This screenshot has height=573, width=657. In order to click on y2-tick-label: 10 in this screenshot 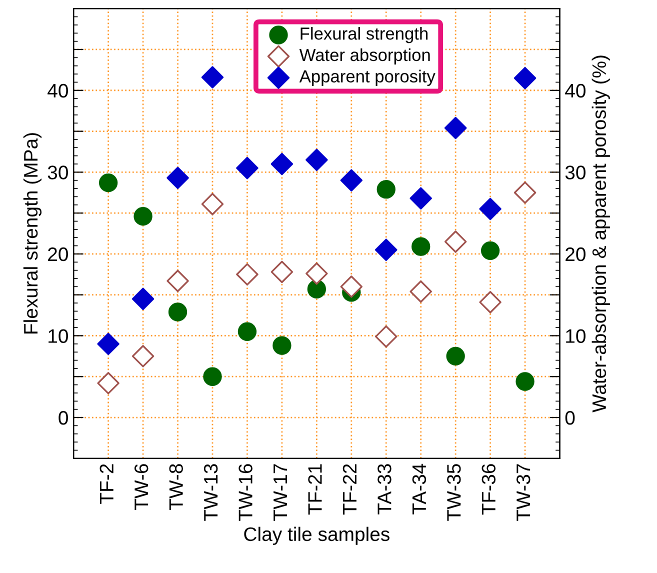, I will do `click(576, 336)`.